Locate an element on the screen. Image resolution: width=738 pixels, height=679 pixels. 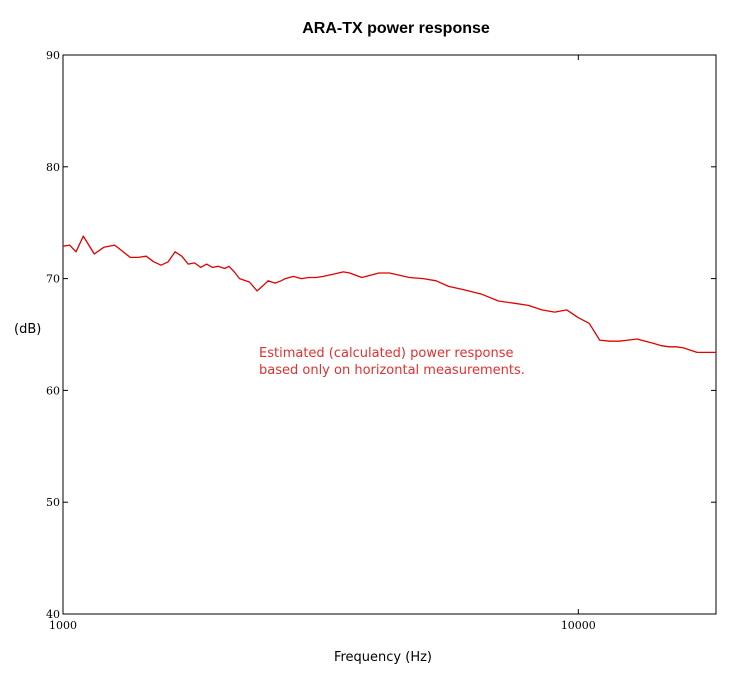
y-tick-label: 80 is located at coordinates (53, 167).